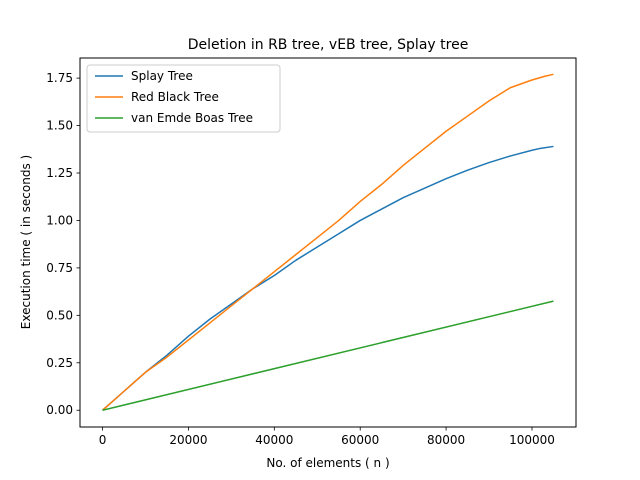 This screenshot has height=480, width=640. I want to click on x-tick-label-5: 100000, so click(532, 440).